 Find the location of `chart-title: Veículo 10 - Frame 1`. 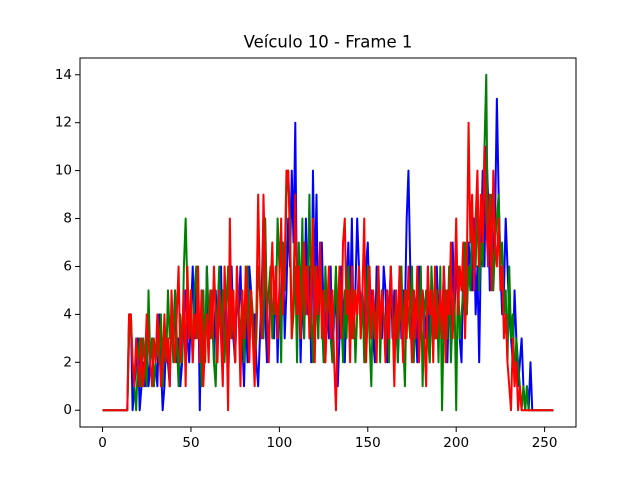

chart-title: Veículo 10 - Frame 1 is located at coordinates (328, 42).